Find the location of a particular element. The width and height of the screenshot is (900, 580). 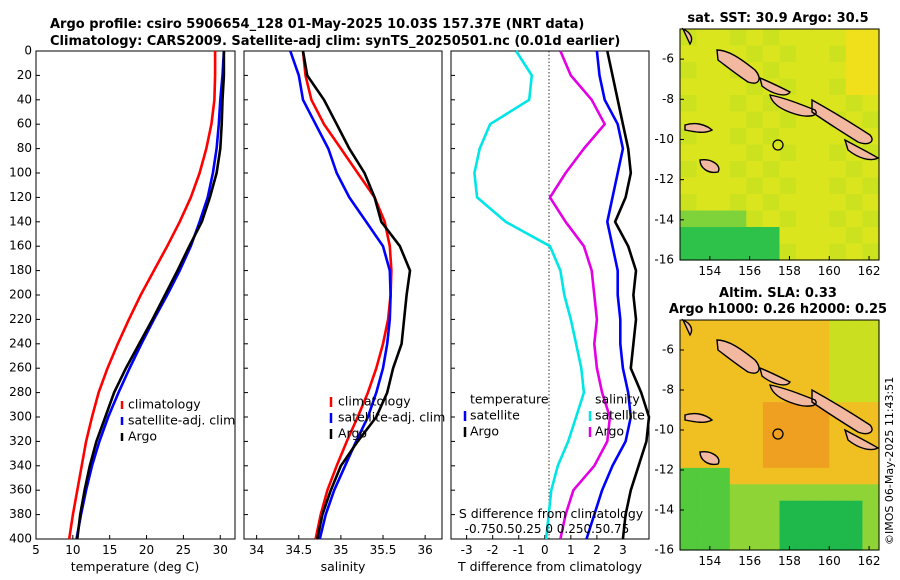

argo-position-marker is located at coordinates (778, 145).